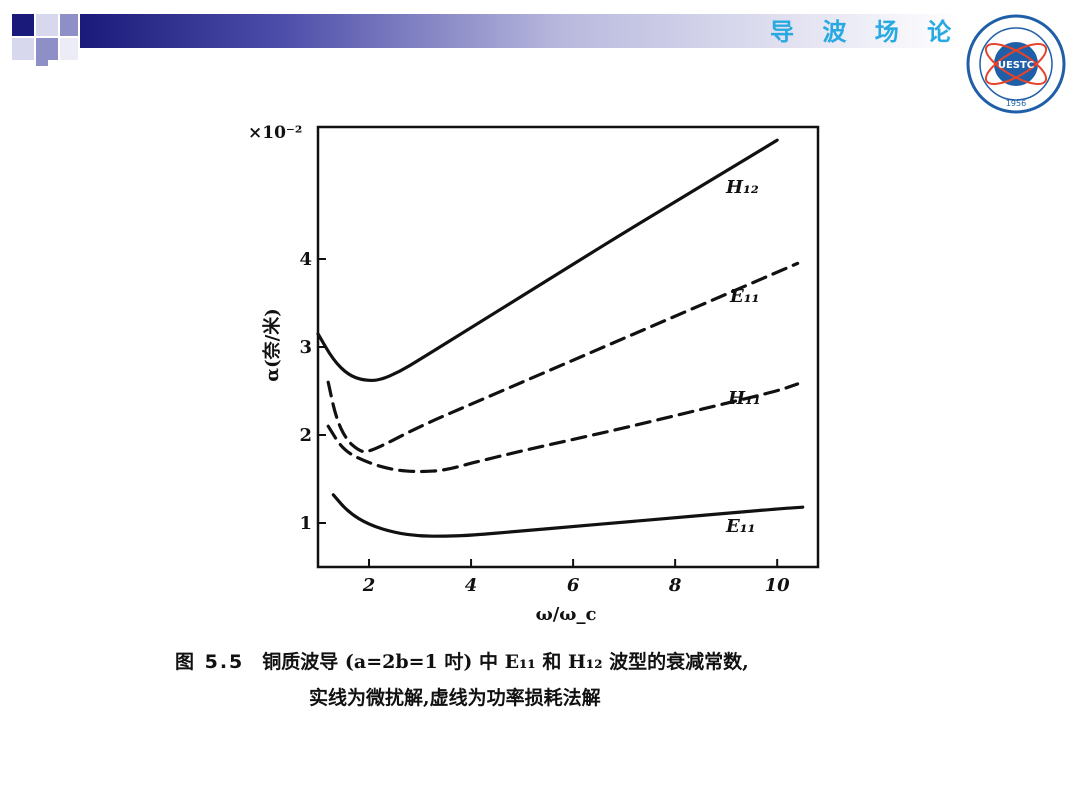 This screenshot has width=1080, height=810. What do you see at coordinates (742, 187) in the screenshot?
I see `series-label-h12: H₁₂` at bounding box center [742, 187].